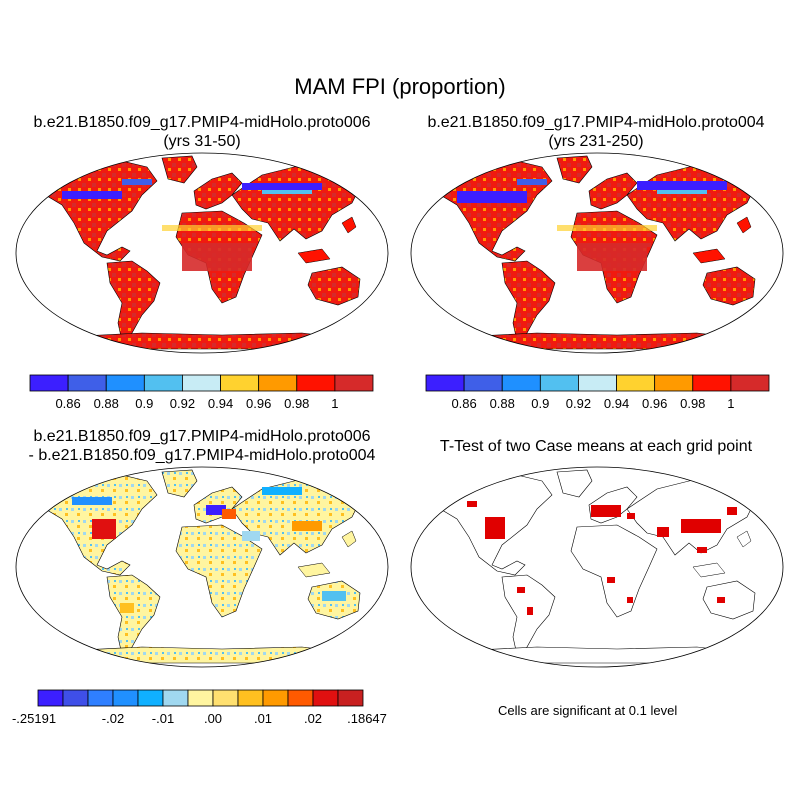 The image size is (800, 800). Describe the element at coordinates (597, 567) in the screenshot. I see `map-panel-ttest` at that location.